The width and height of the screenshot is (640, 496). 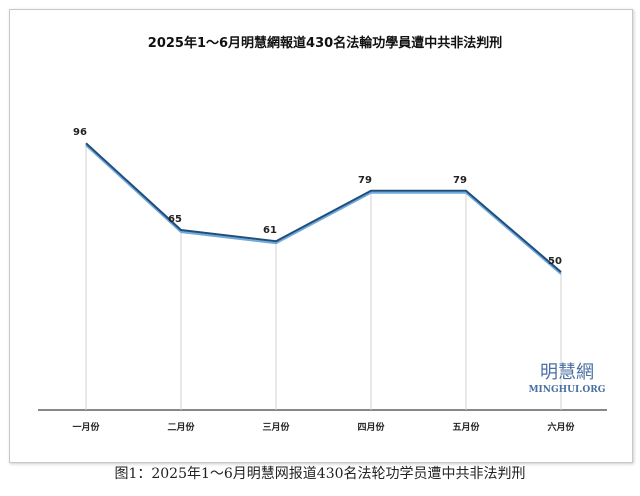 I want to click on x-tick-label: 五月份, so click(x=466, y=427).